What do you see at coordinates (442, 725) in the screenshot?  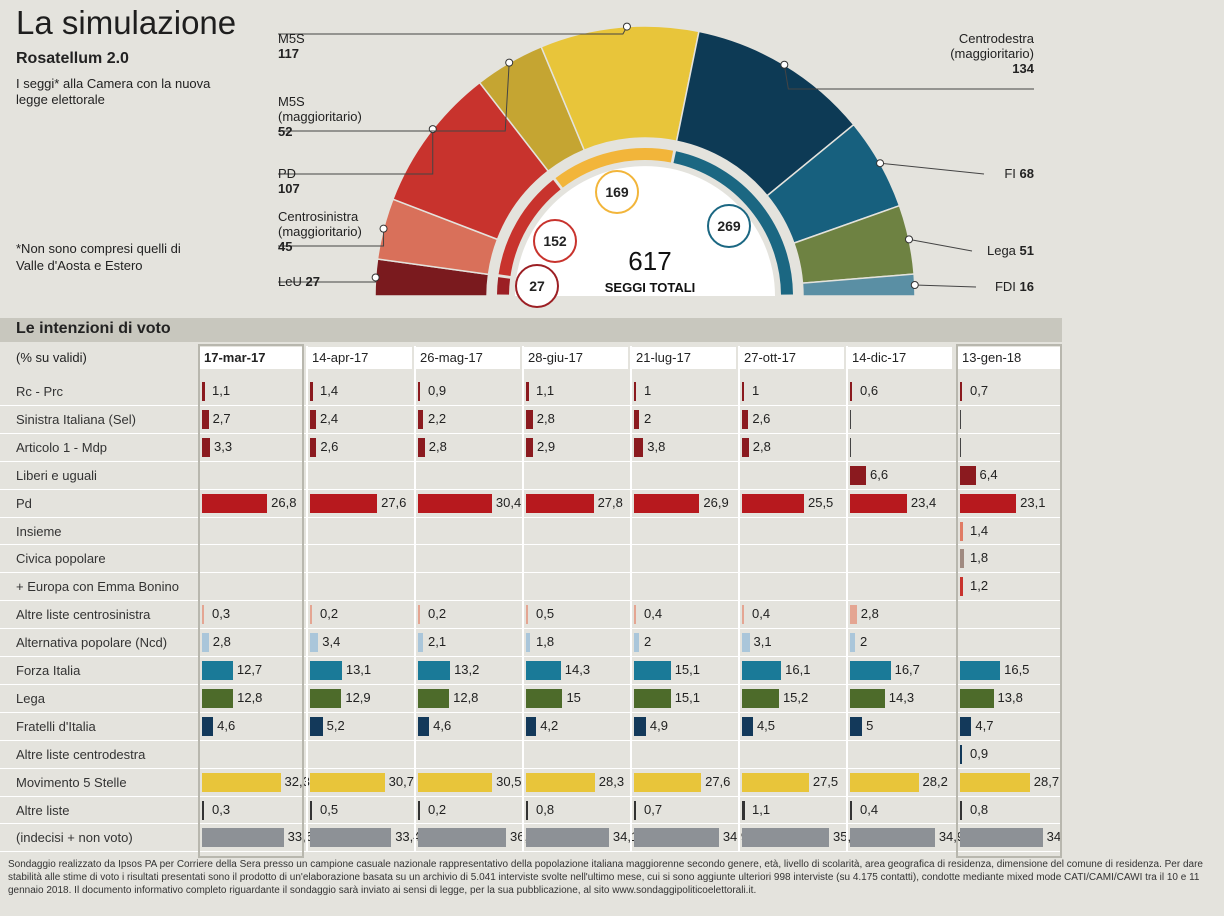 I see `data-value: 4,6` at bounding box center [442, 725].